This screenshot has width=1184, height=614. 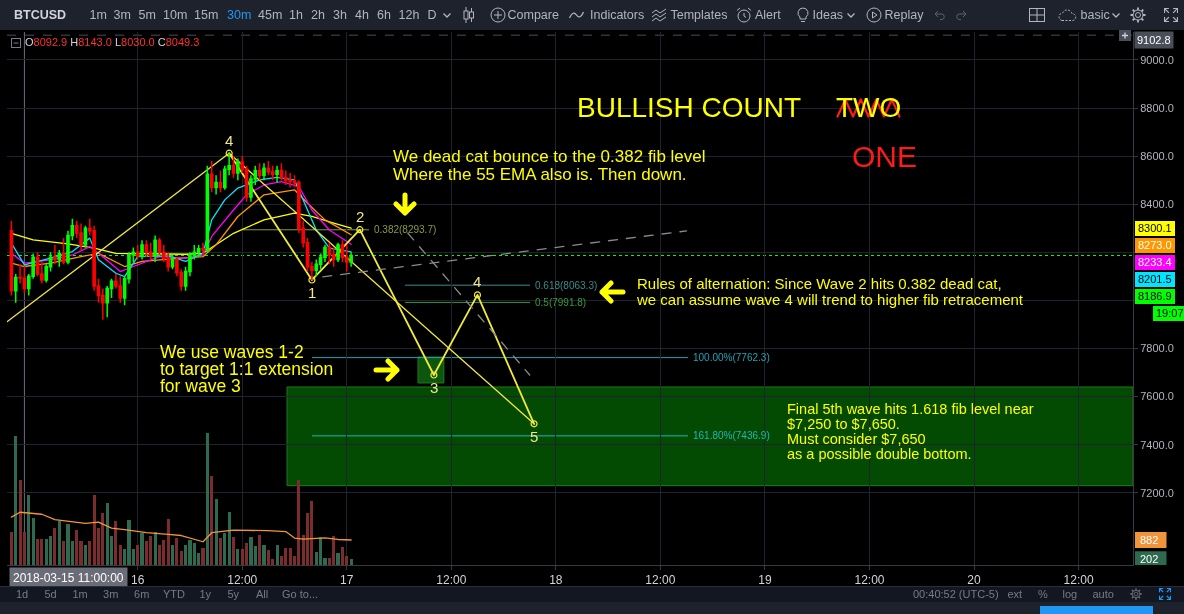 I want to click on ref-line-label: 9102.8, so click(x=1154, y=40).